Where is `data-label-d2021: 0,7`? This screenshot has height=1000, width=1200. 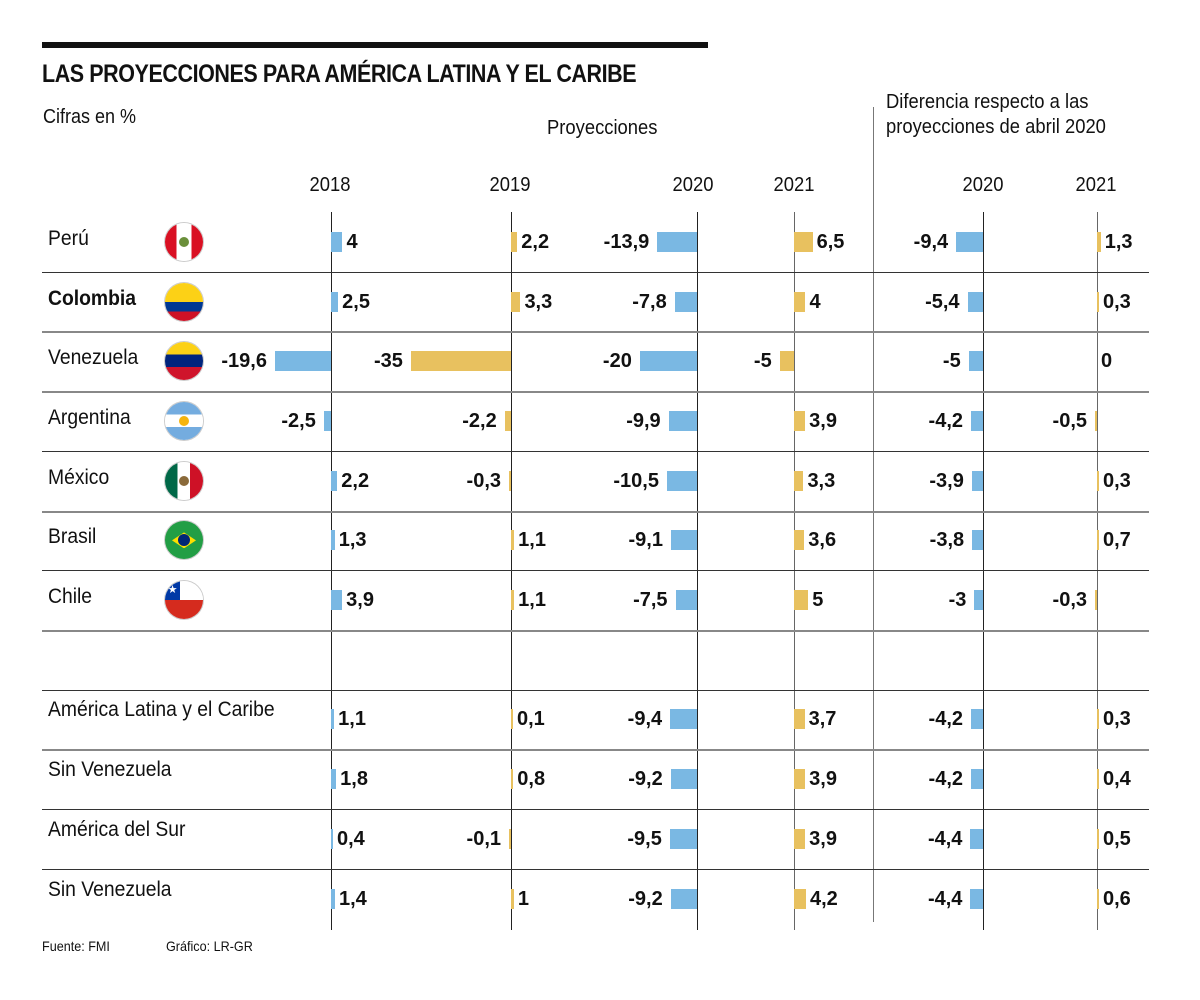
data-label-d2021: 0,7 is located at coordinates (1117, 540).